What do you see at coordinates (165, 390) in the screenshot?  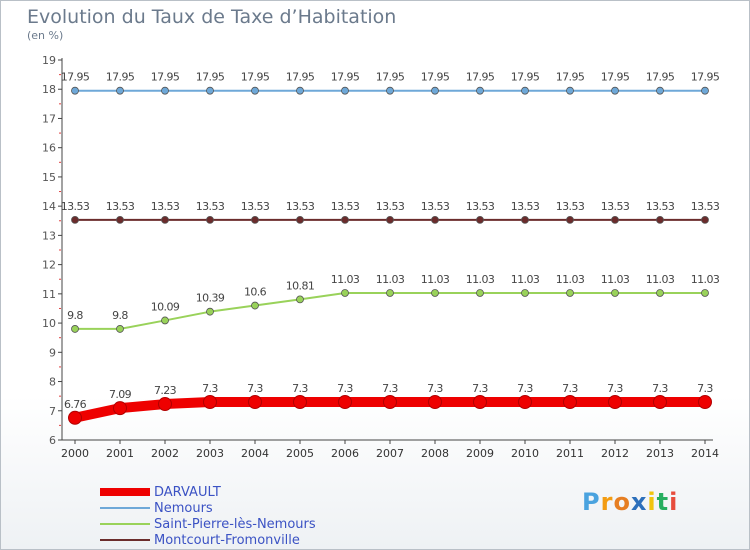 I see `data-label: 7.23` at bounding box center [165, 390].